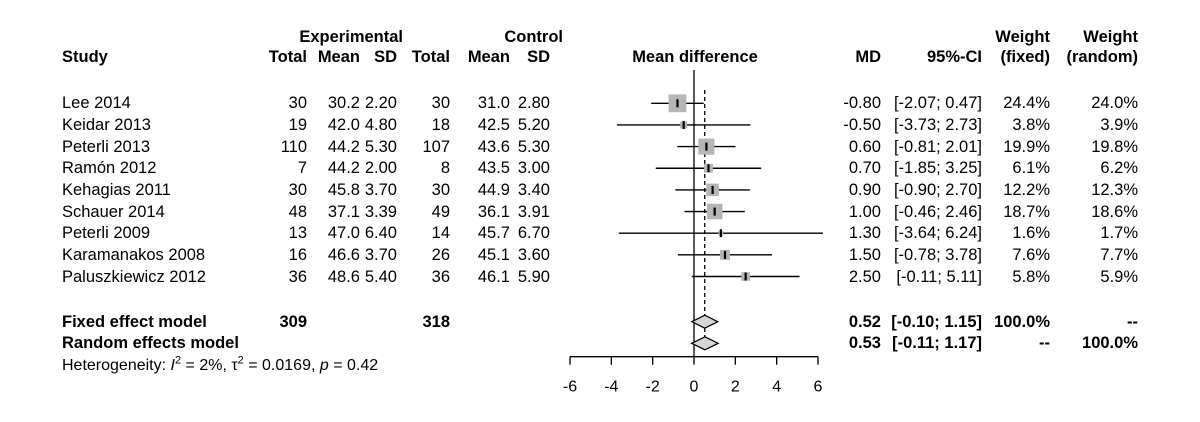 Image resolution: width=1200 pixels, height=422 pixels. Describe the element at coordinates (937, 254) in the screenshot. I see `ci-value: [-0.78; 3.78]` at that location.